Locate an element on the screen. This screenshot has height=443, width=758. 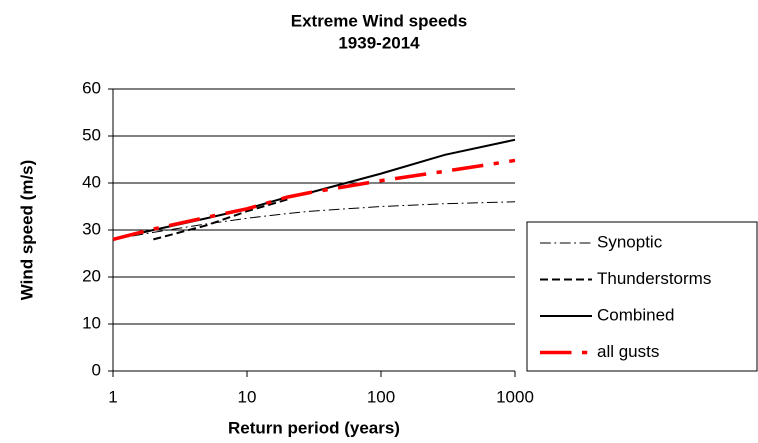
x-tick-label: 1 is located at coordinates (112, 396).